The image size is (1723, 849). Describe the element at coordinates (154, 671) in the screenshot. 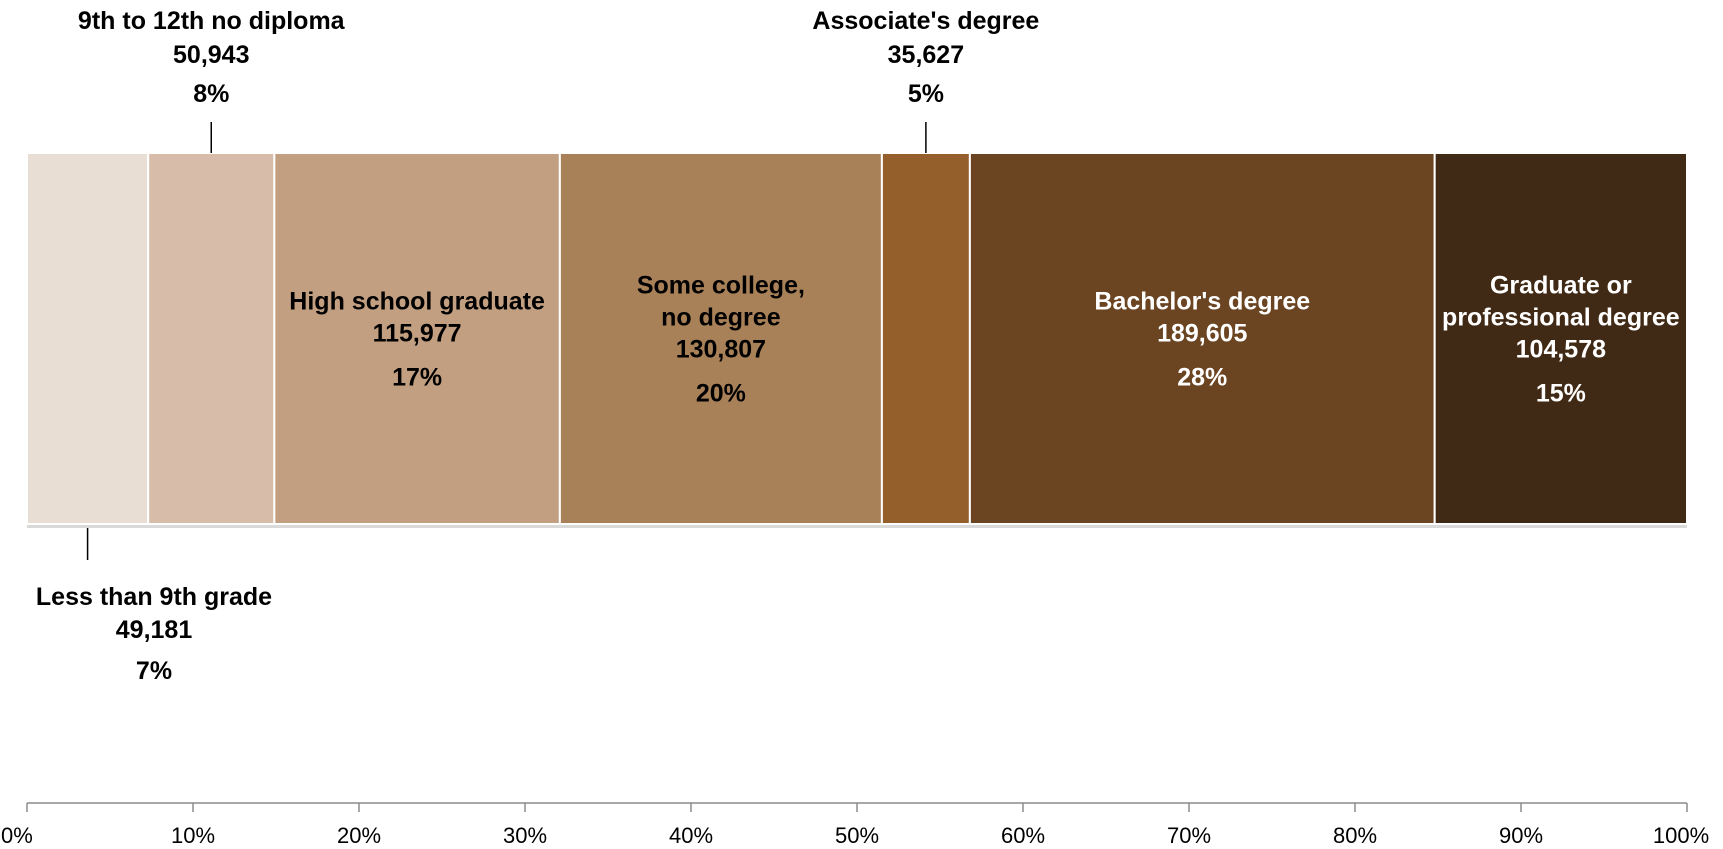

I see `segment-percent-label: 7%` at that location.